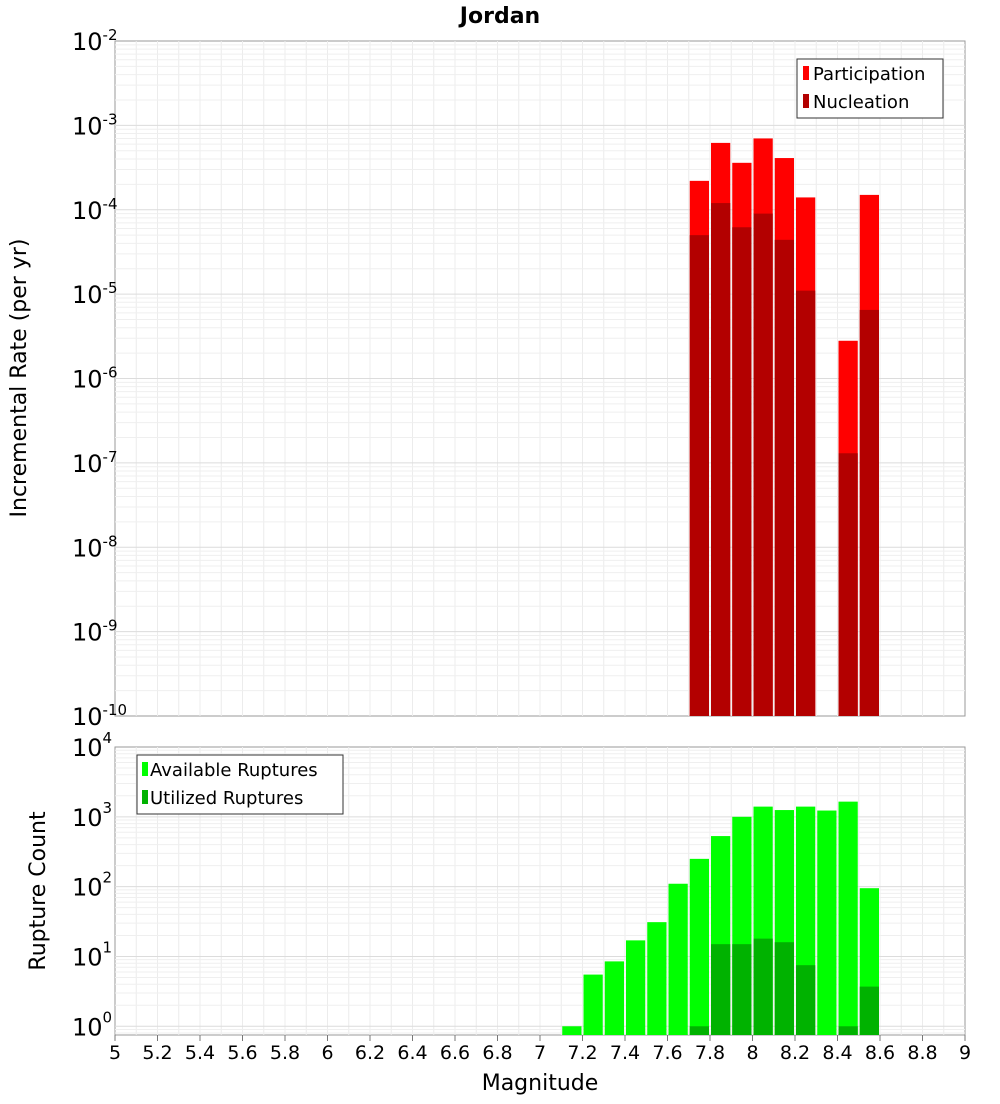  Describe the element at coordinates (242, 1053) in the screenshot. I see `x-tick-label: 5.6` at that location.